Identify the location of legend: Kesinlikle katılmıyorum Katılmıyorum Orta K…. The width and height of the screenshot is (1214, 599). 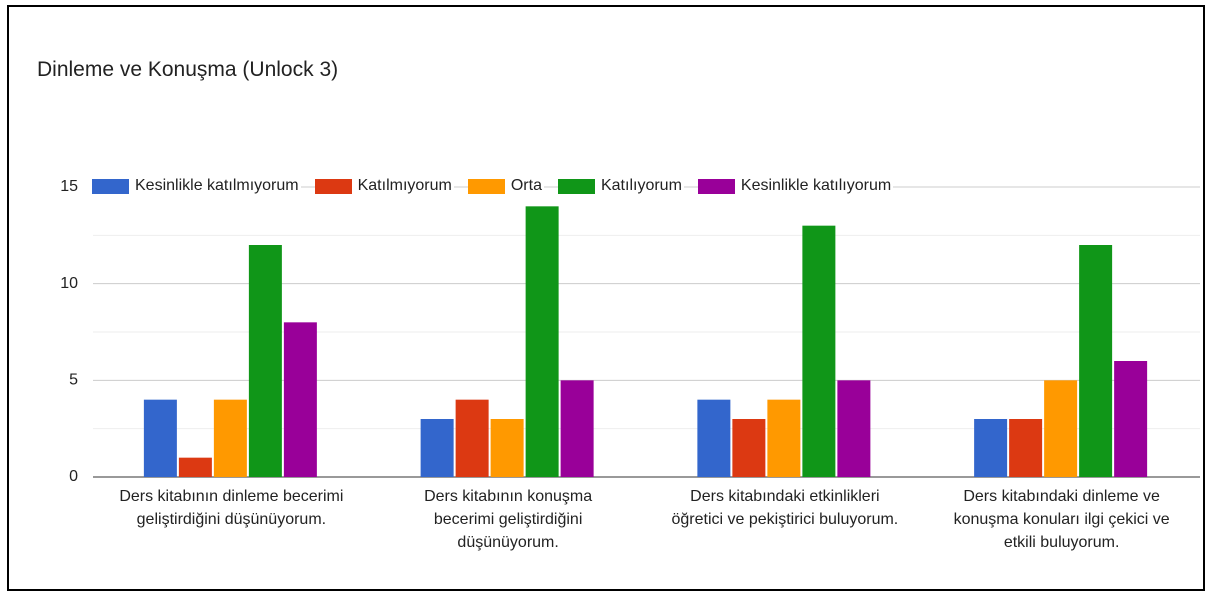
(493, 186).